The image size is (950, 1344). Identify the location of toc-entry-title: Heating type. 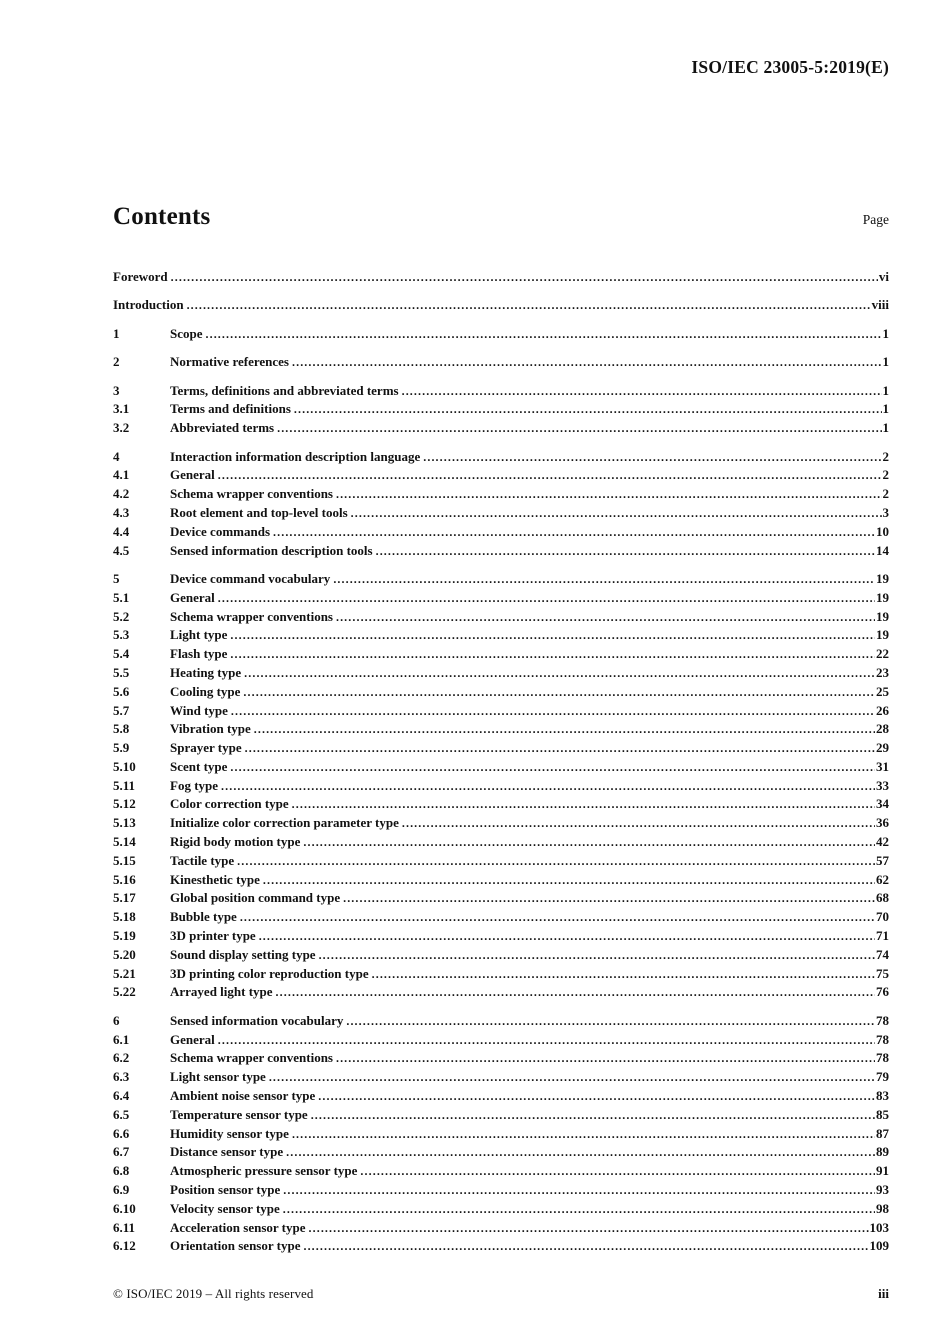
(206, 672).